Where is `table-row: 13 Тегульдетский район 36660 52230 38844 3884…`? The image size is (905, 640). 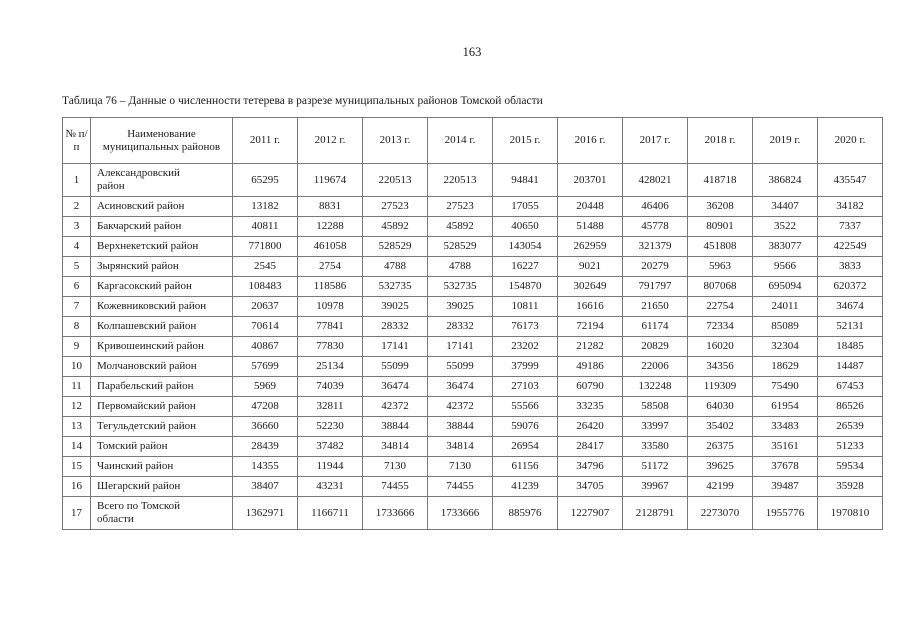 table-row: 13 Тегульдетский район 36660 52230 38844 3884… is located at coordinates (472, 426).